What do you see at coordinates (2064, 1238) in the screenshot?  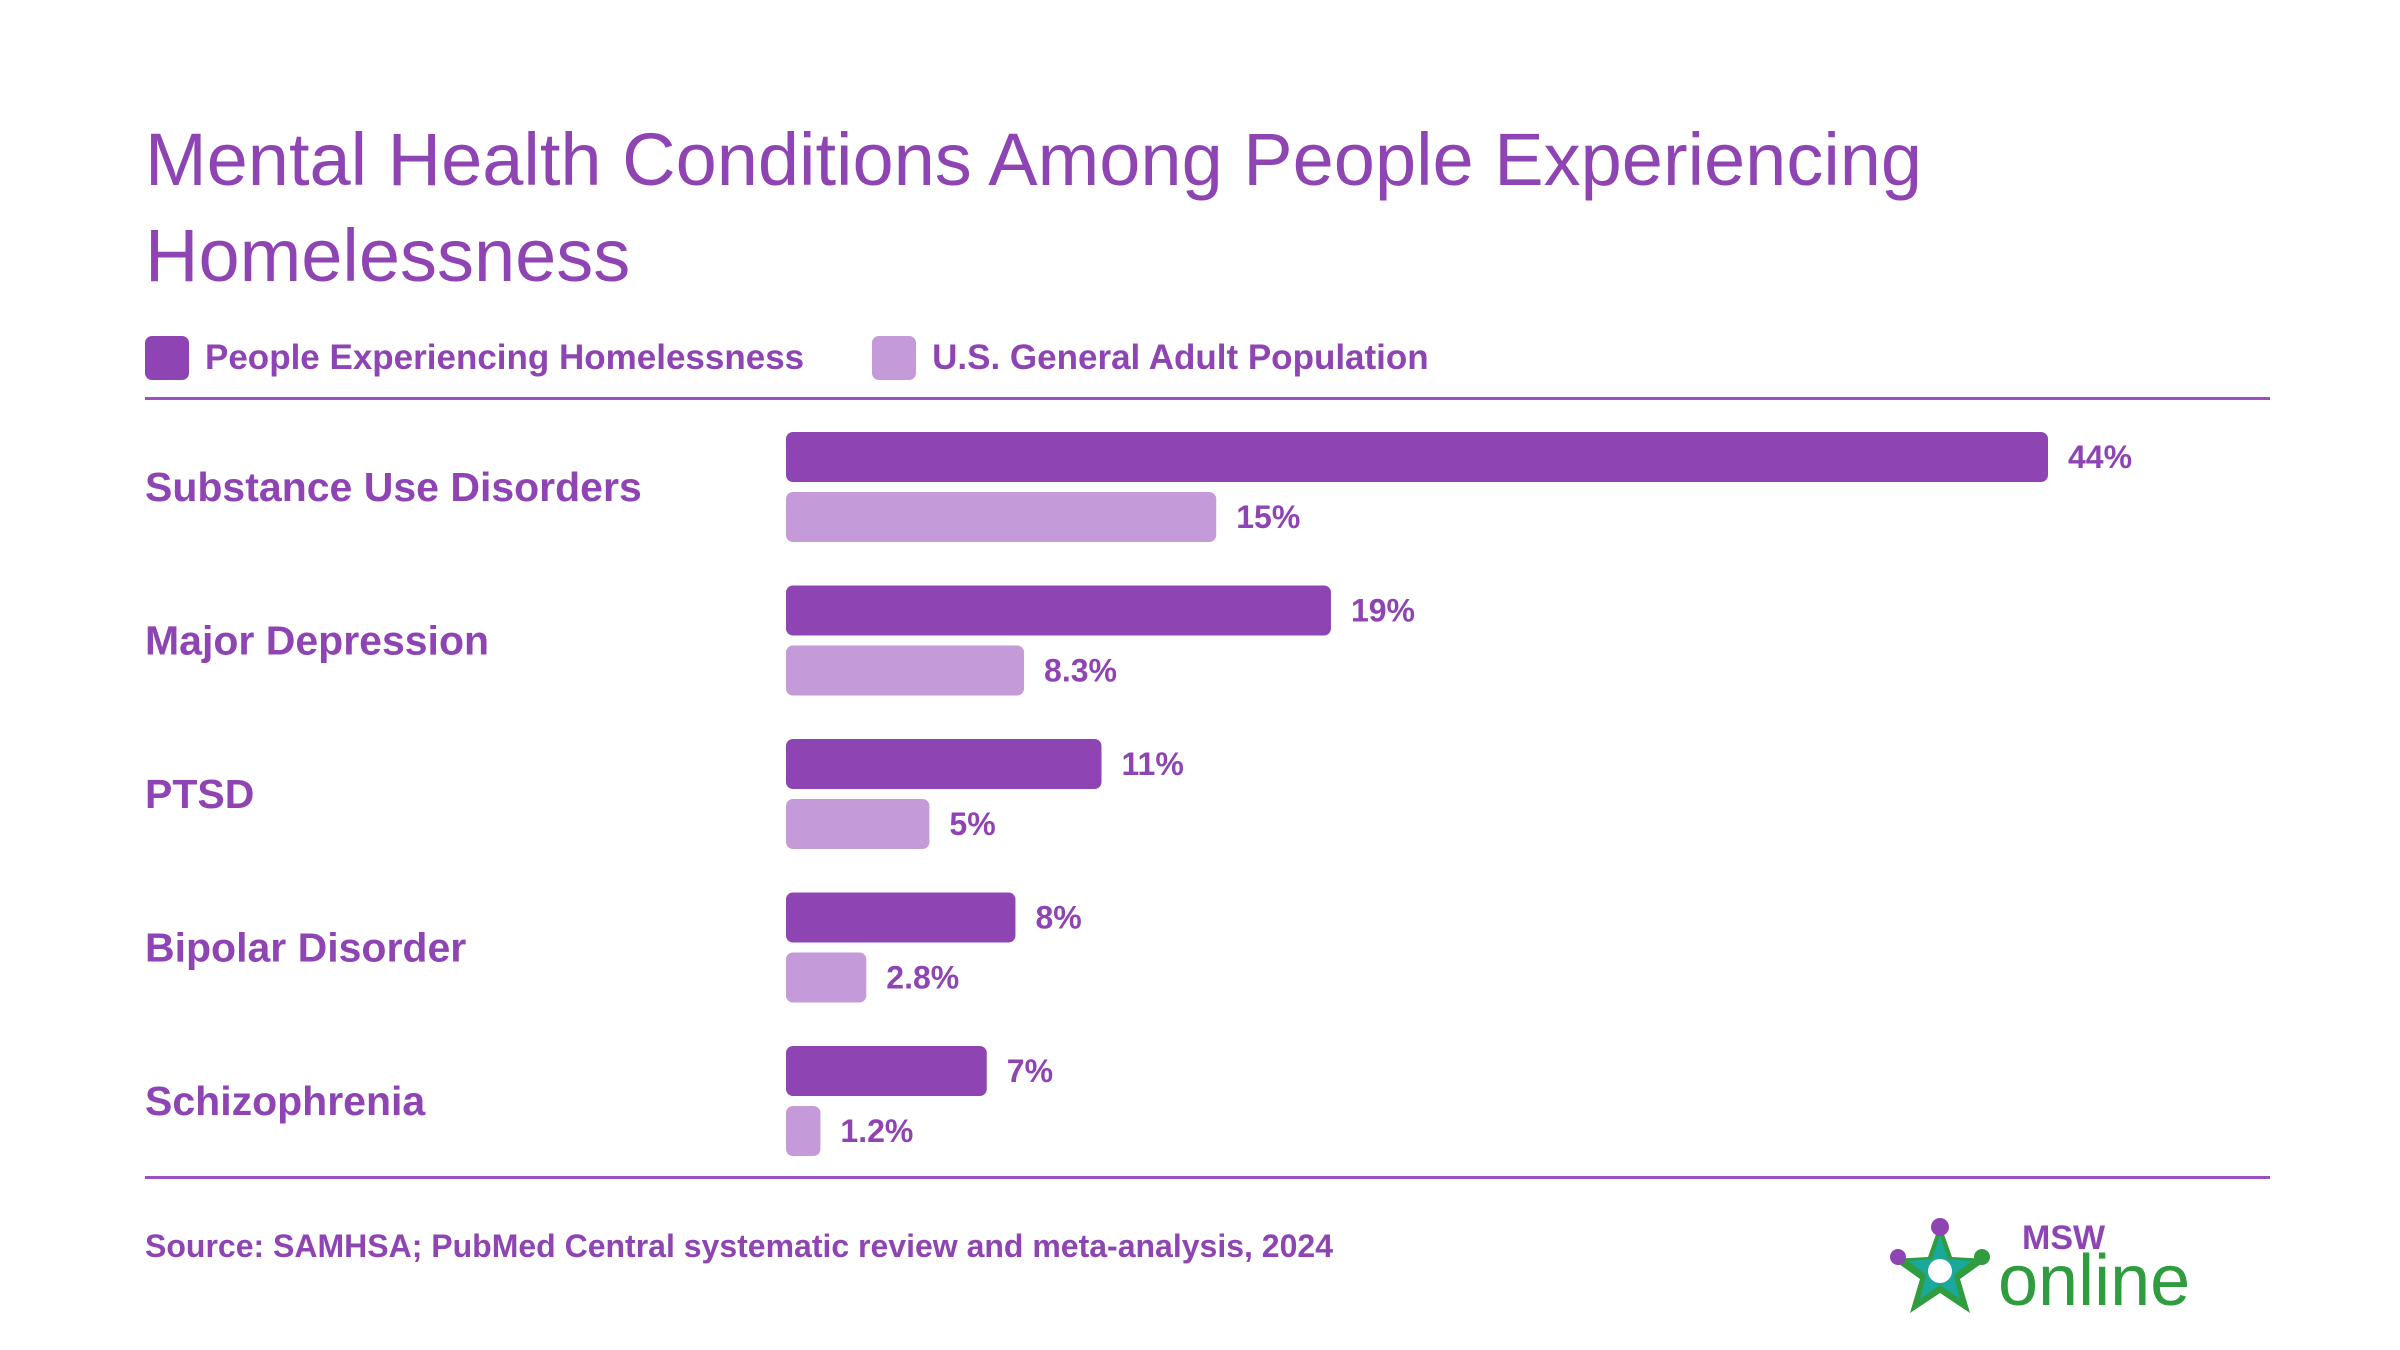 I see `logo-top-text: MSW` at bounding box center [2064, 1238].